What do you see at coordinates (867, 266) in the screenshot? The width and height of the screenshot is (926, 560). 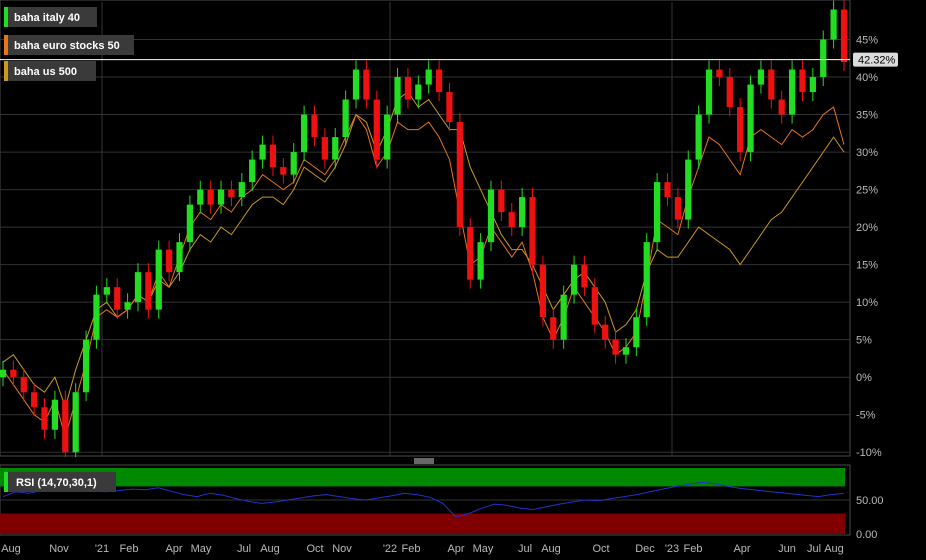 I see `y-tick-label: 15%` at bounding box center [867, 266].